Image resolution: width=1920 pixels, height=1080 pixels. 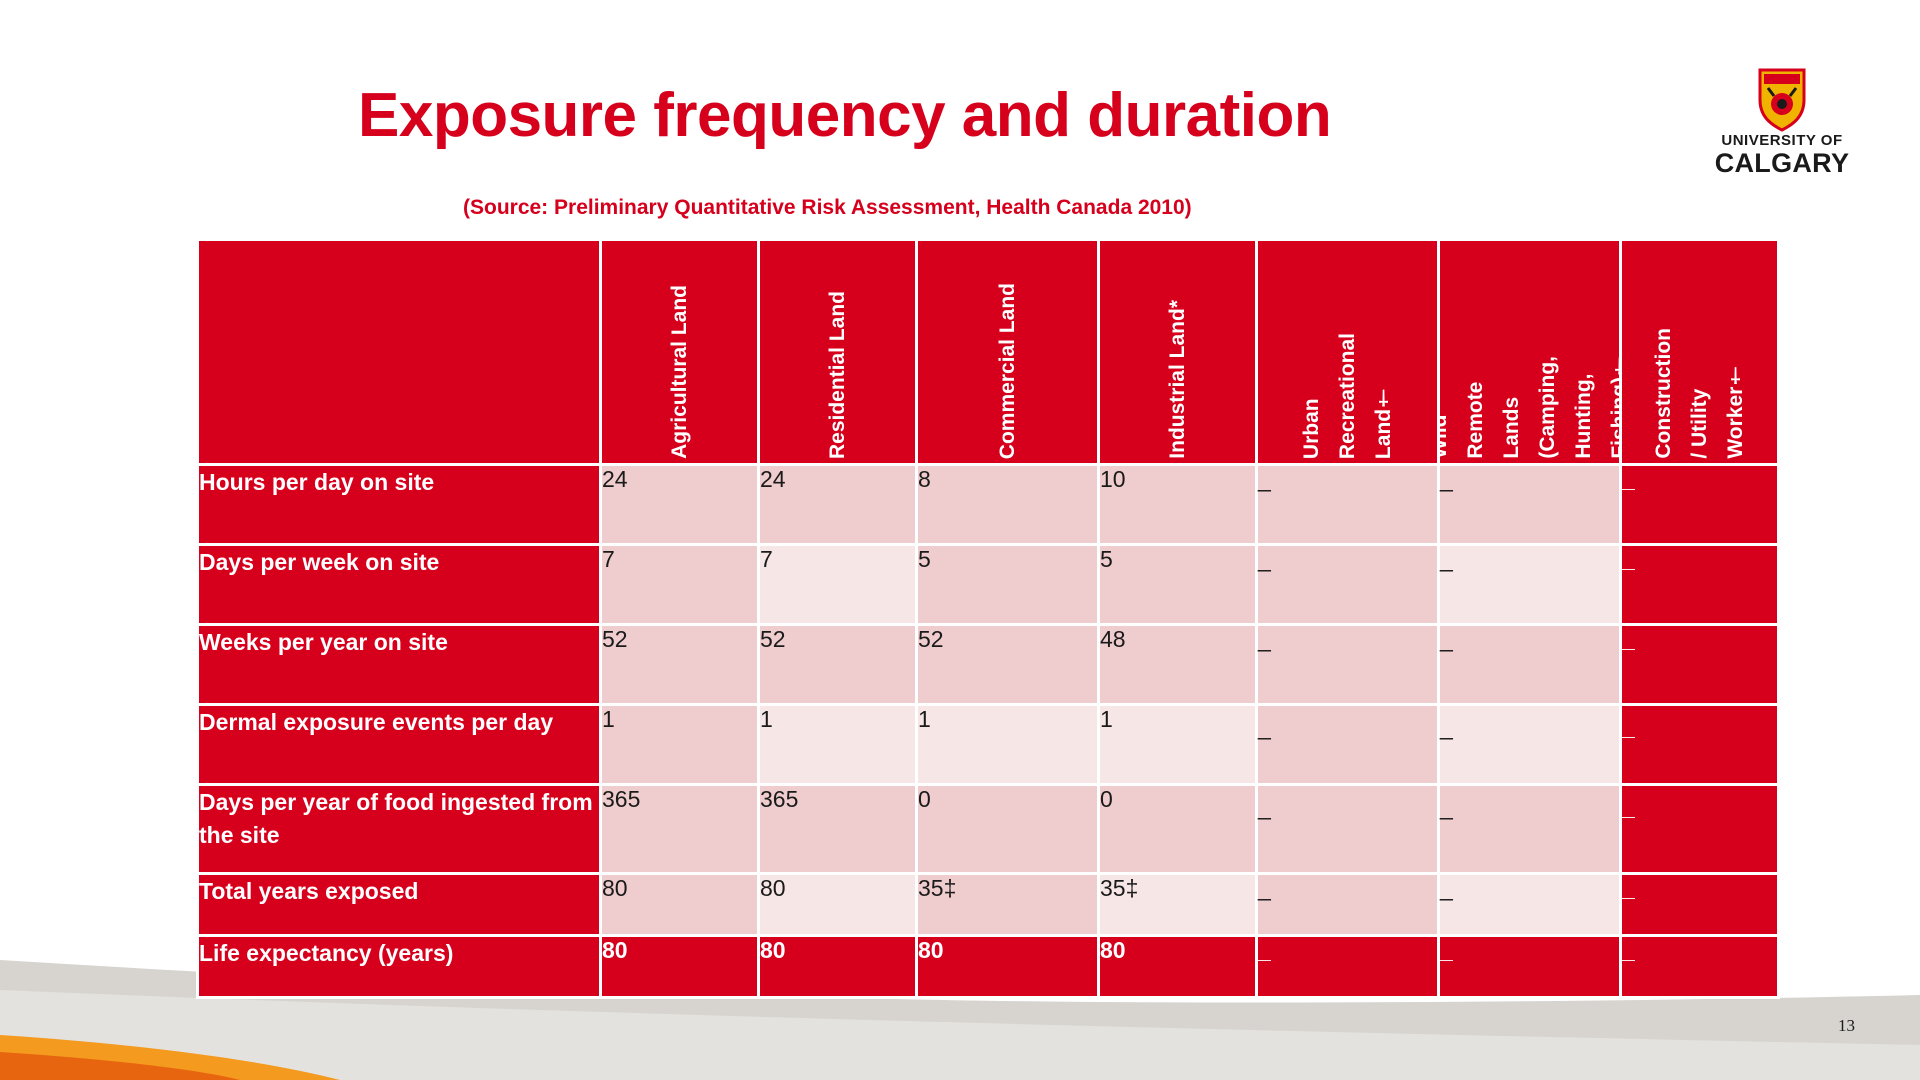 What do you see at coordinates (399, 744) in the screenshot?
I see `row-label: Dermal exposure events per day` at bounding box center [399, 744].